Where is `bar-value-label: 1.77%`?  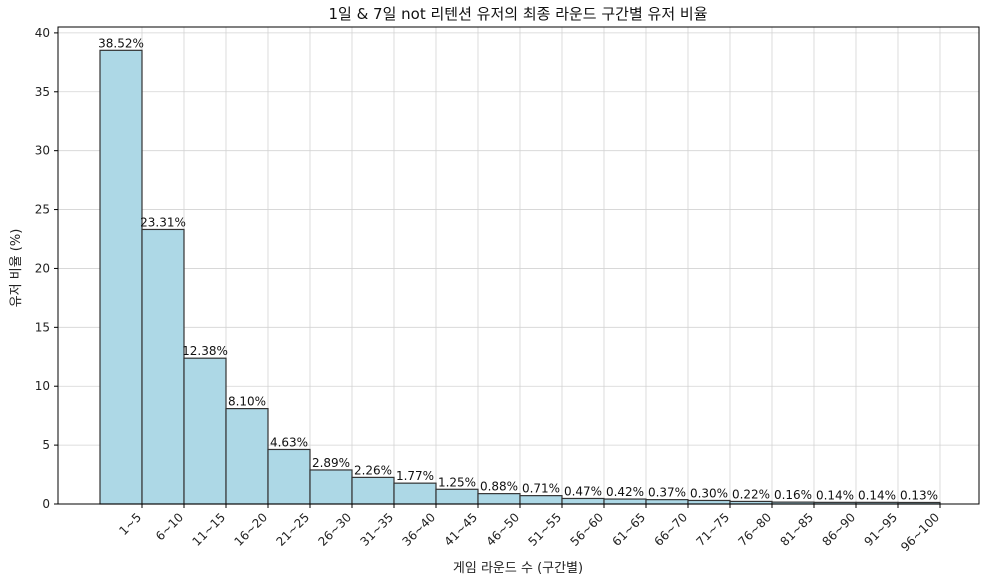 bar-value-label: 1.77% is located at coordinates (415, 476).